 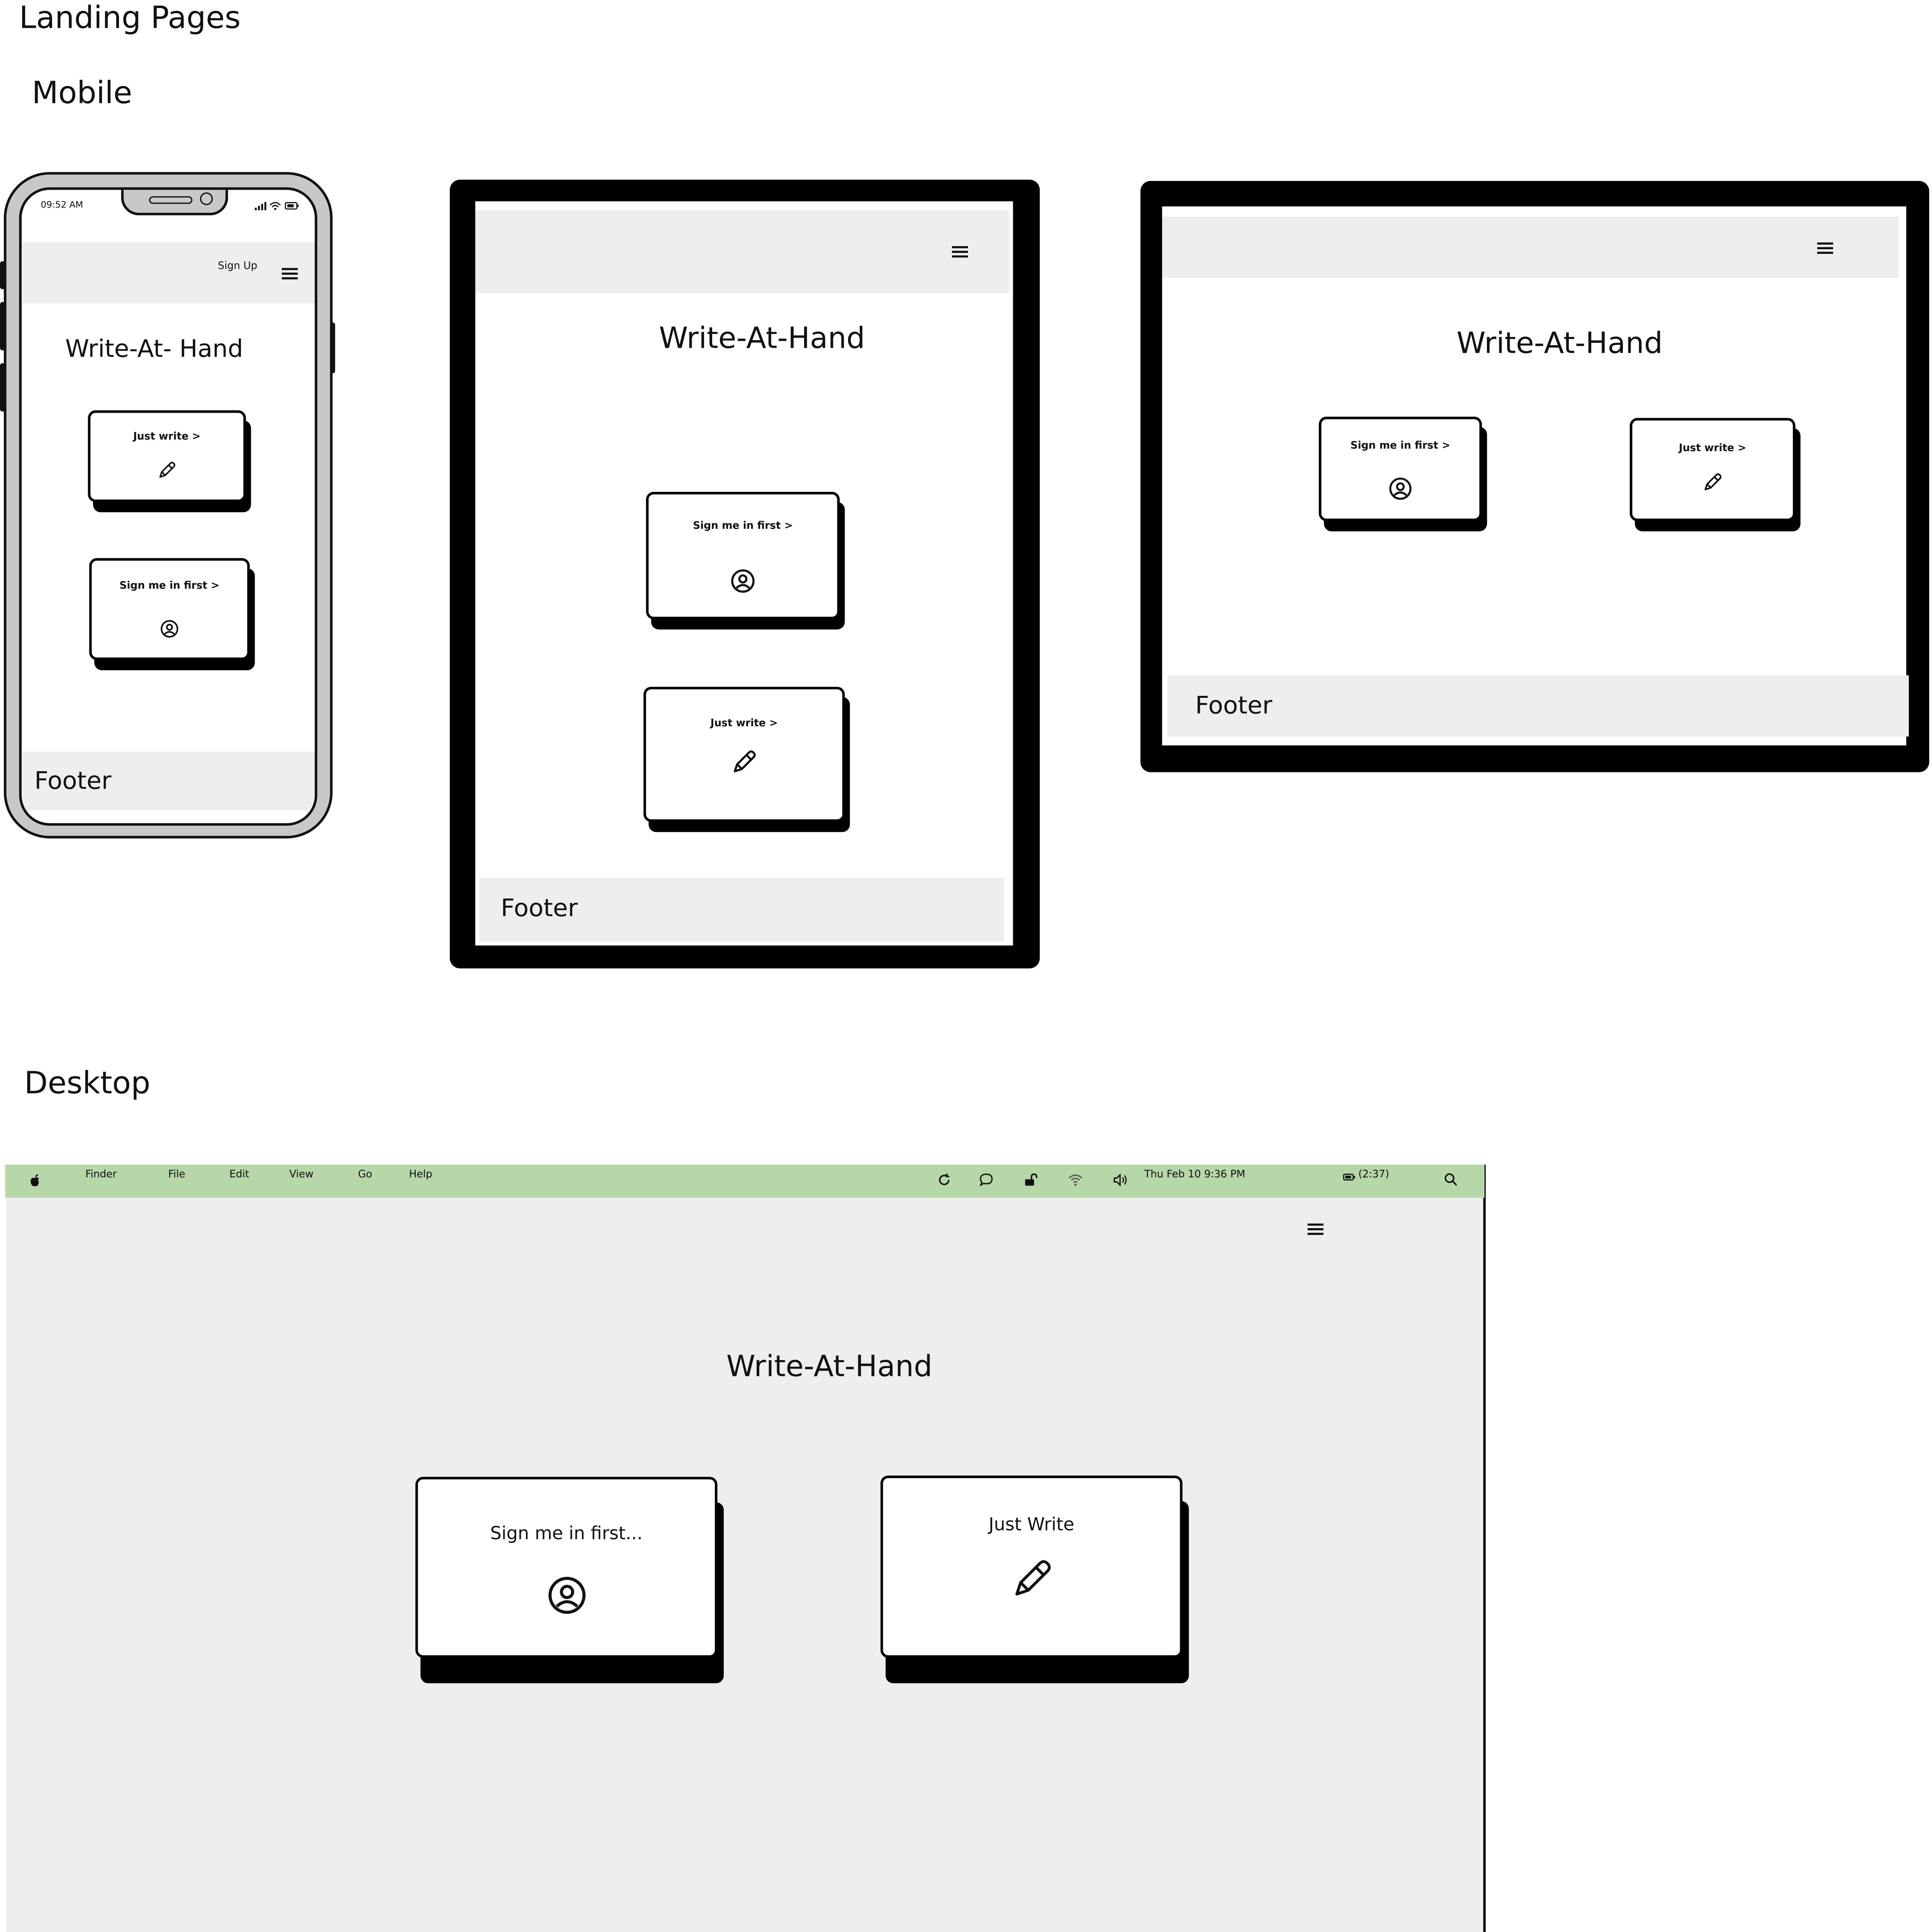 I want to click on just-write-card: Just Write, so click(x=1035, y=1580).